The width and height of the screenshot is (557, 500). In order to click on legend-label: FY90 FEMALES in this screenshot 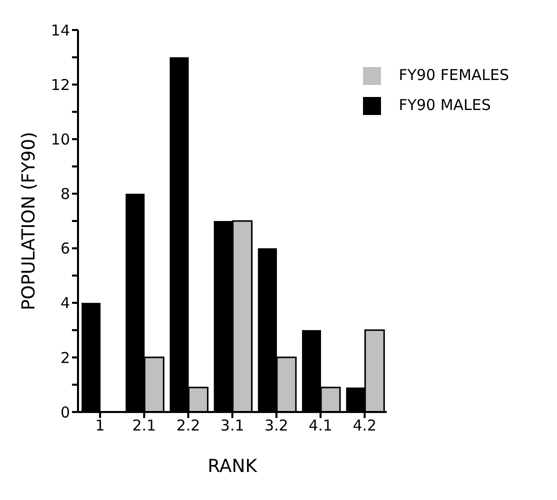, I will do `click(453, 75)`.